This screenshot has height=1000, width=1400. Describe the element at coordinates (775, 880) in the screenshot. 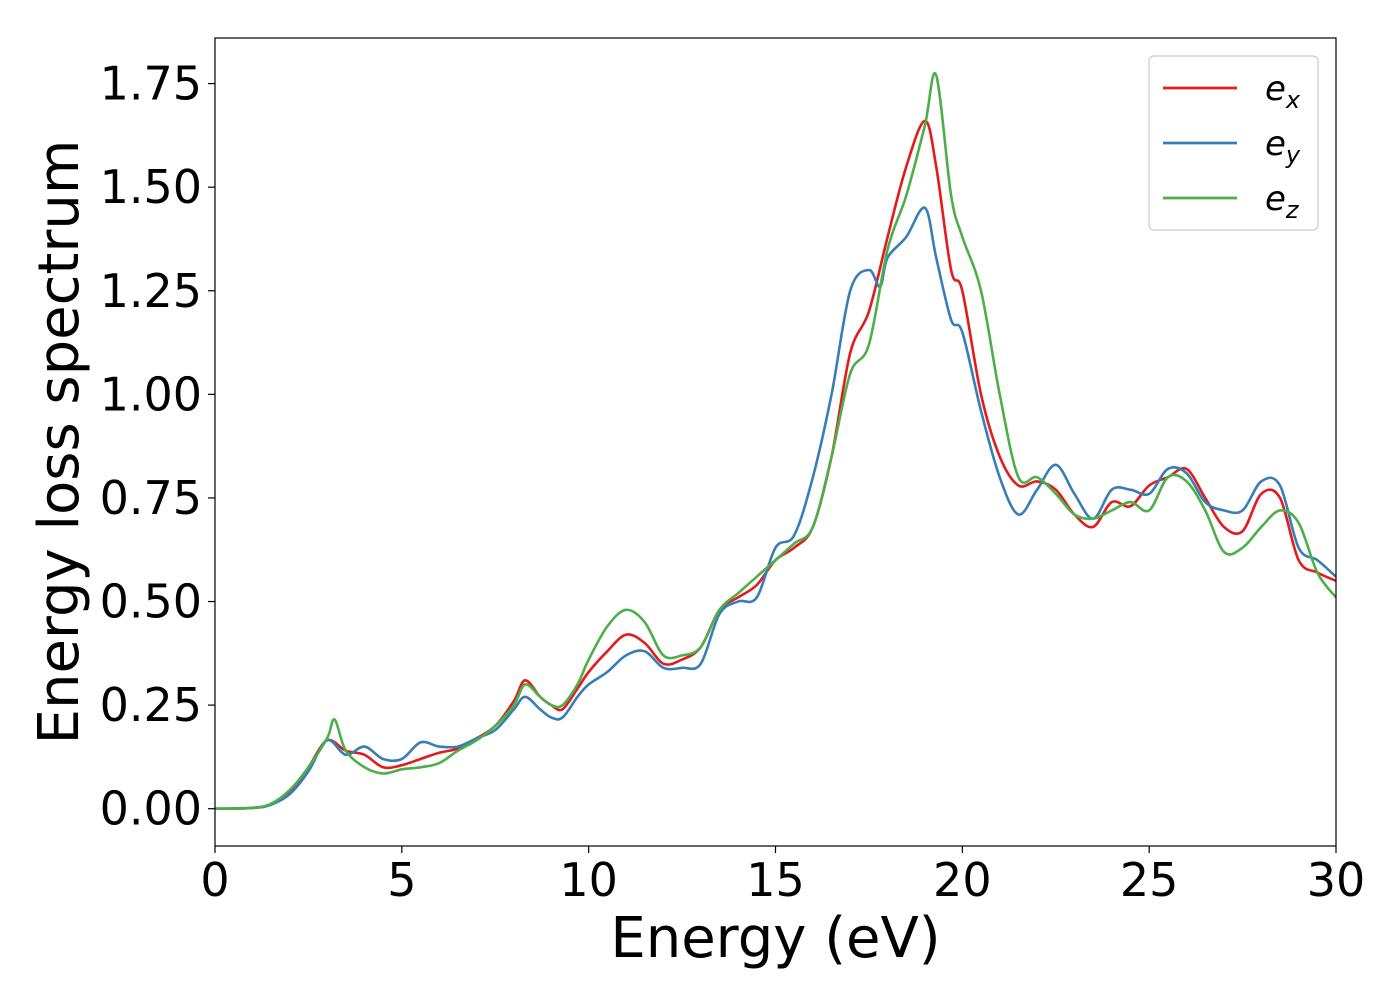

I see `x-tick-label: 15` at that location.